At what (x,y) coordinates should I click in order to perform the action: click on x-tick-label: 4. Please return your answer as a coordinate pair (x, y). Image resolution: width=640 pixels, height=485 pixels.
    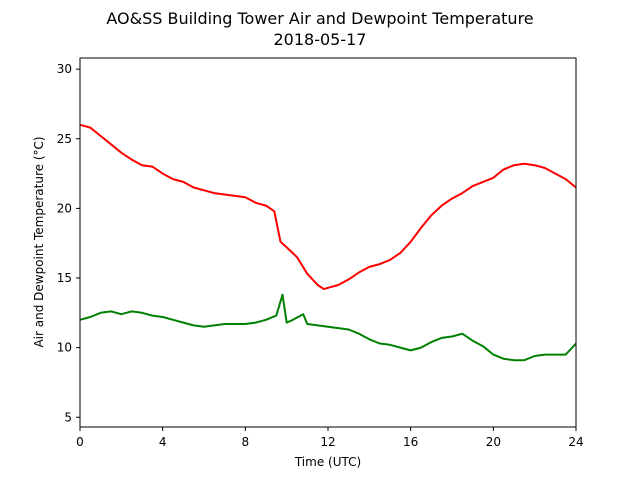
    Looking at the image, I should click on (163, 442).